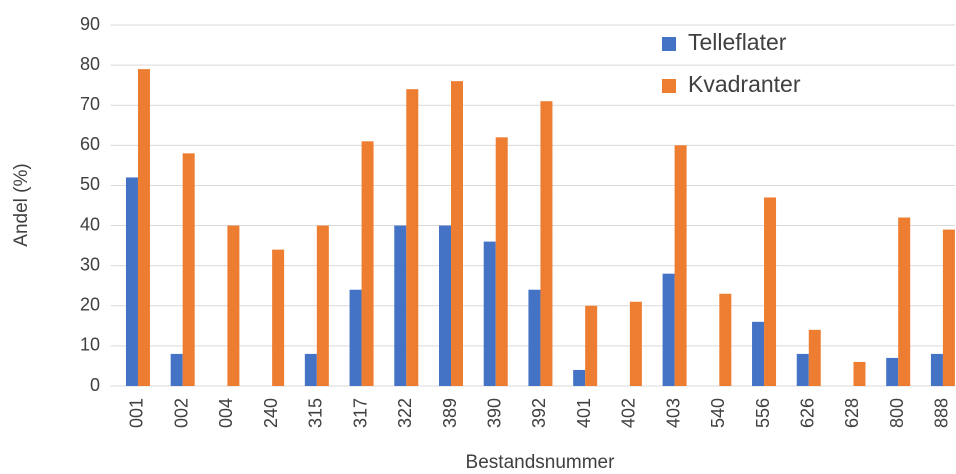  I want to click on x-axis-title: Bestandsnummer, so click(541, 462).